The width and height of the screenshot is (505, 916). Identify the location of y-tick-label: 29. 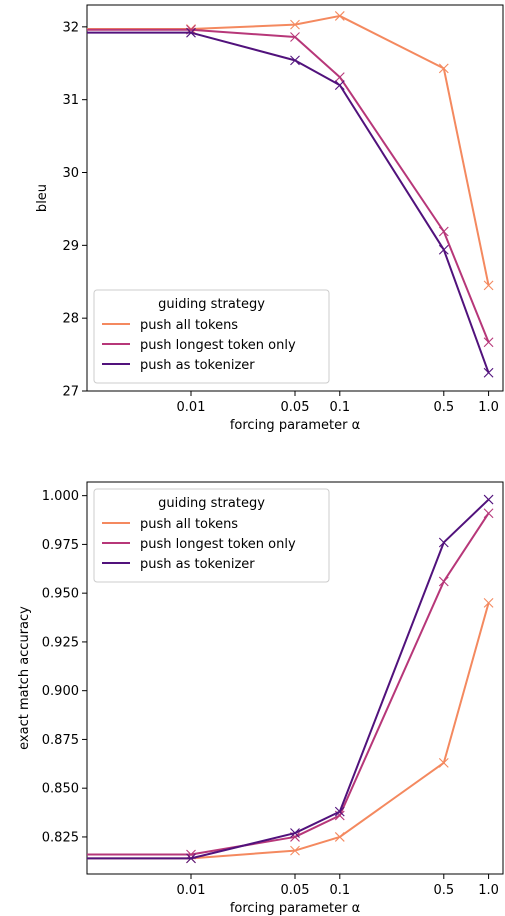
(70, 246).